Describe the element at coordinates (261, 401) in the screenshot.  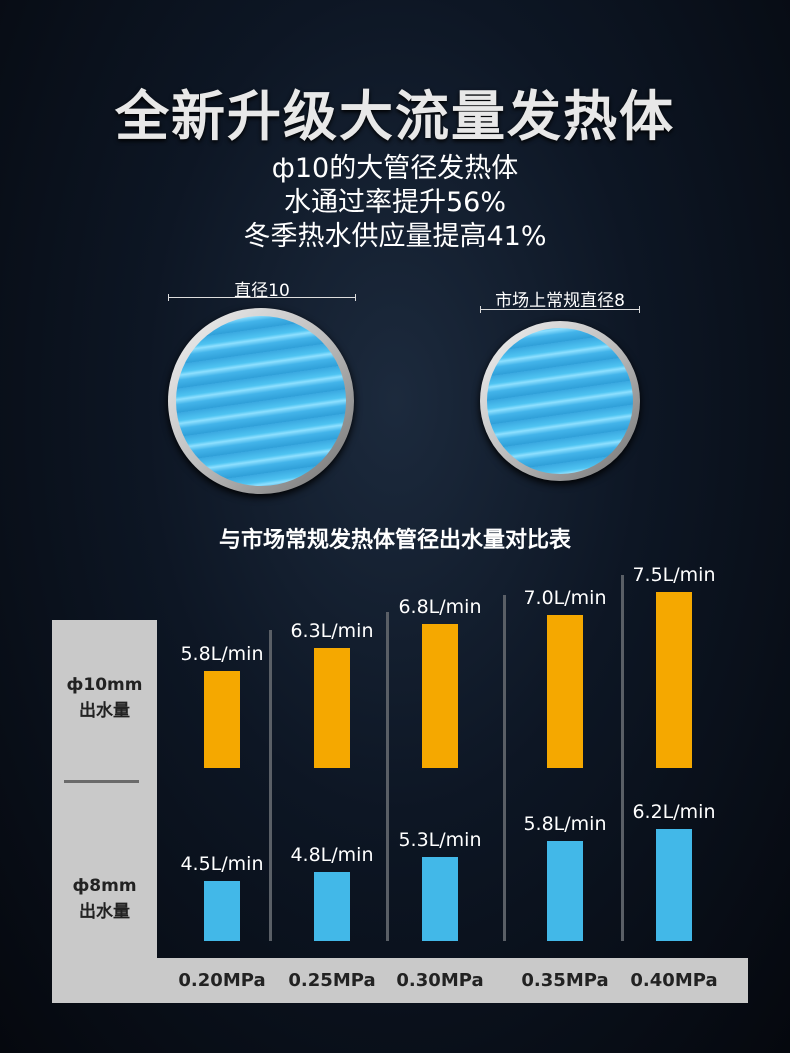
I see `large-pipe-icon` at that location.